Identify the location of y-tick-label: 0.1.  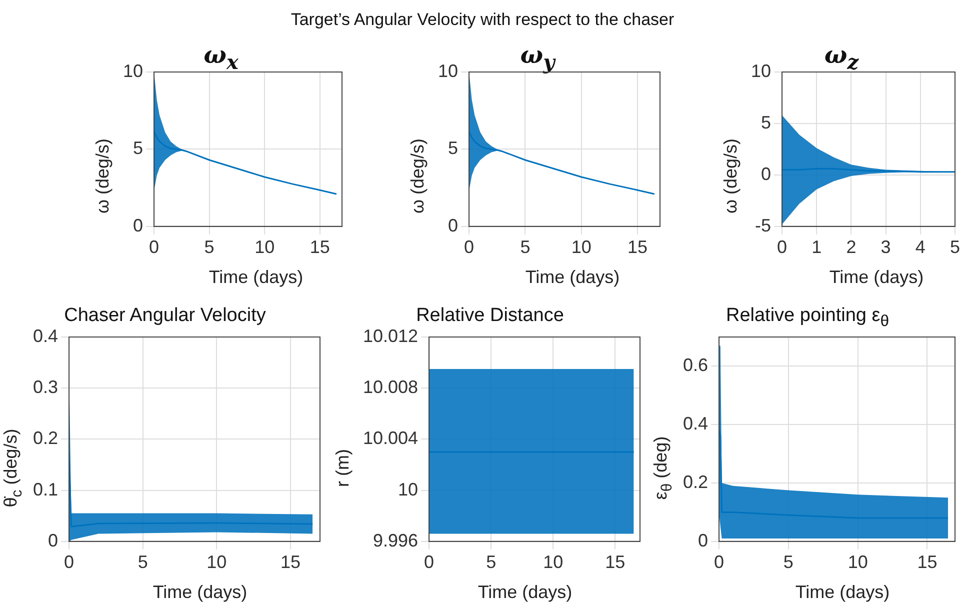
(45, 489).